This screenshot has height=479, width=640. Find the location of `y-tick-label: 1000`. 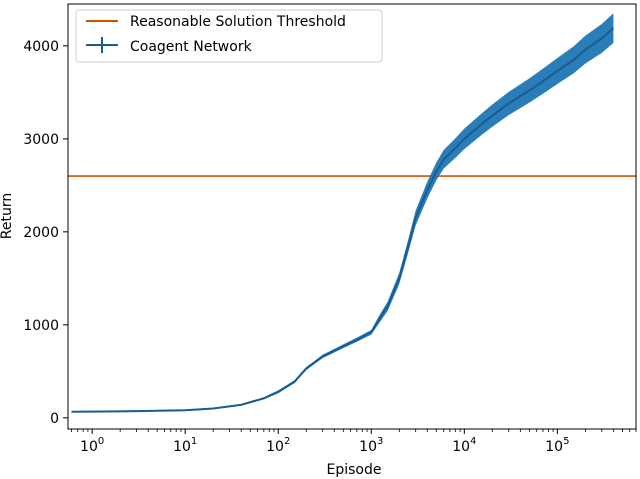

y-tick-label: 1000 is located at coordinates (41, 326).